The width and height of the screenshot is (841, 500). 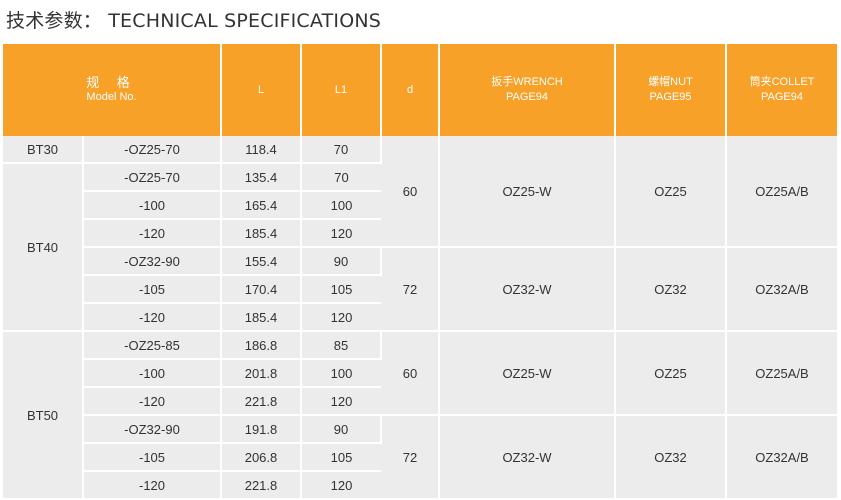 What do you see at coordinates (261, 261) in the screenshot?
I see `cell-L: 155.4` at bounding box center [261, 261].